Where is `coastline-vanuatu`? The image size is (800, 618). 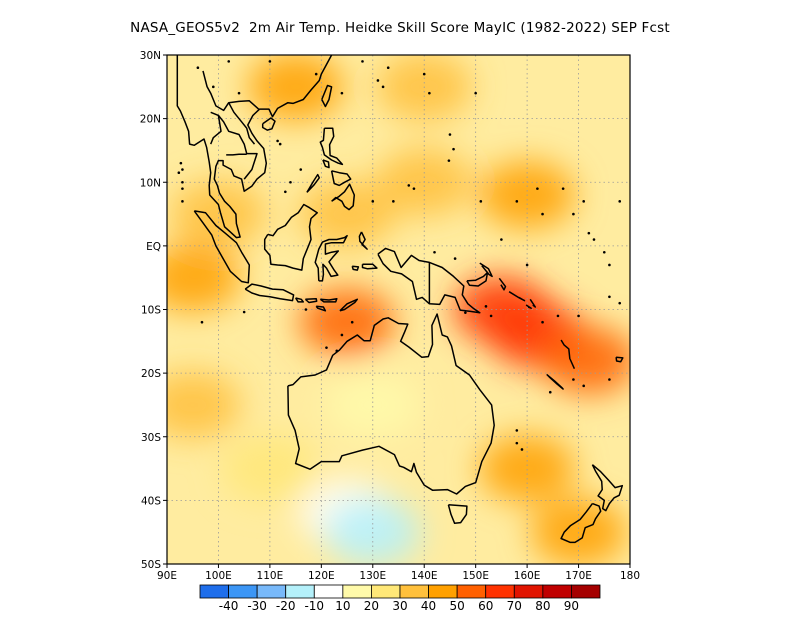 coastline-vanuatu is located at coordinates (568, 354).